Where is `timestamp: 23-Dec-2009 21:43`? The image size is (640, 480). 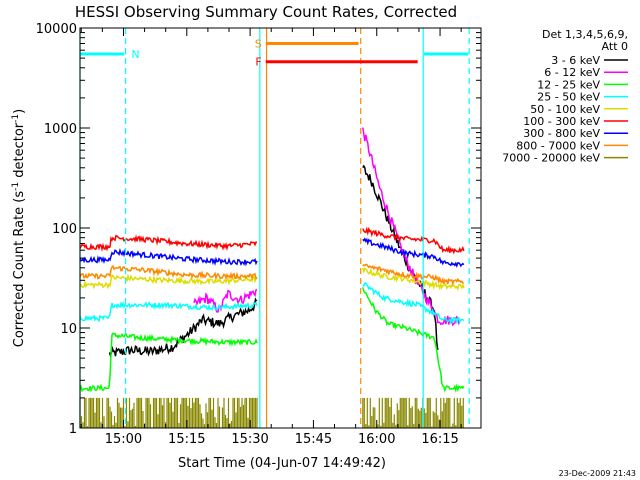
timestamp: 23-Dec-2009 21:43 is located at coordinates (597, 473).